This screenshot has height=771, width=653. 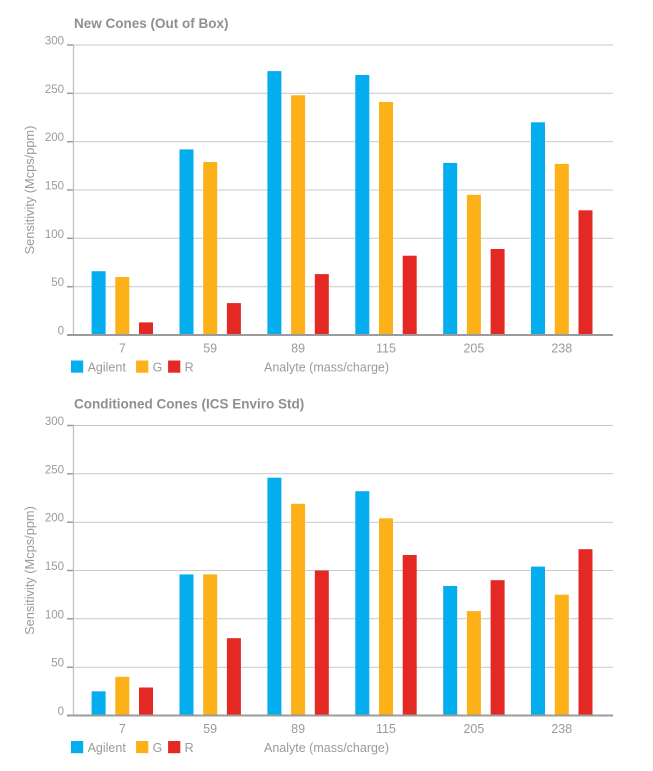 What do you see at coordinates (189, 404) in the screenshot?
I see `svg-text:Conditioned Cones (ICS Enviro: Conditioned Cones (ICS Enviro Std)` at bounding box center [189, 404].